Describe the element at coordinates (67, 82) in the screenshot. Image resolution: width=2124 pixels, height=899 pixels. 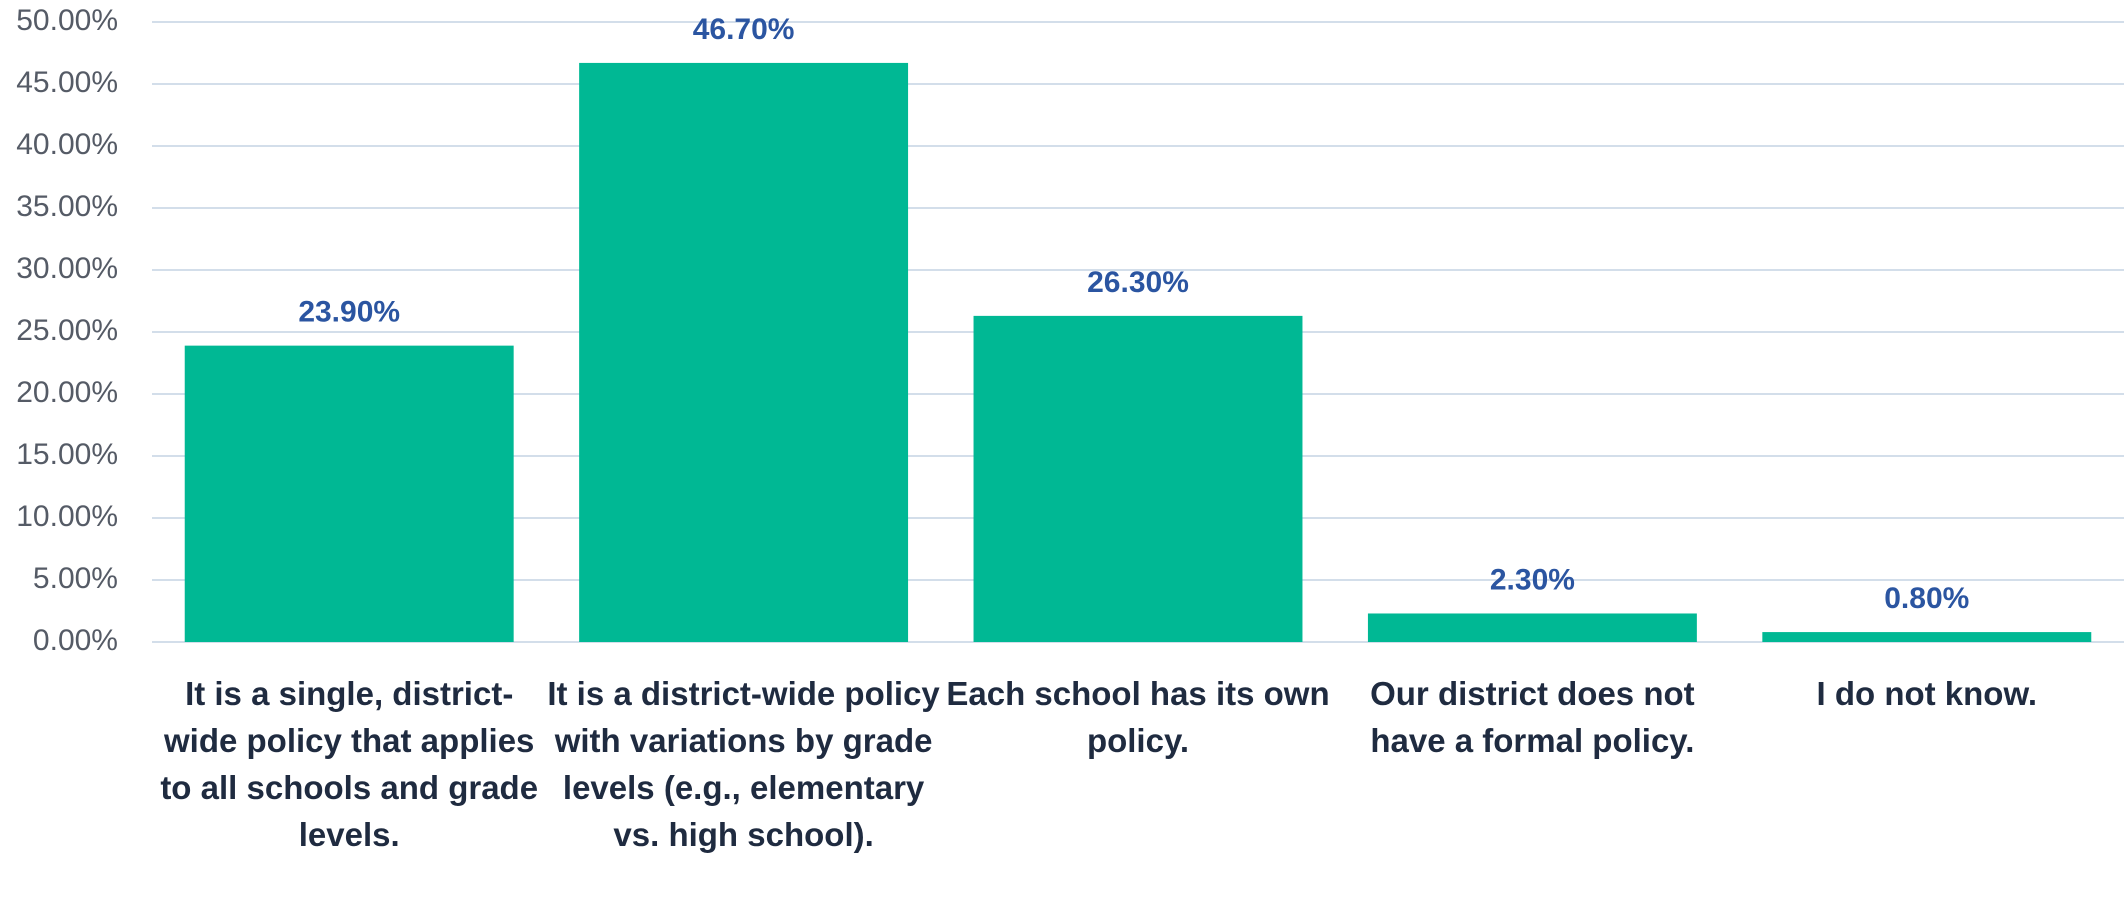
I see `y-tick-label: 45.00%` at that location.